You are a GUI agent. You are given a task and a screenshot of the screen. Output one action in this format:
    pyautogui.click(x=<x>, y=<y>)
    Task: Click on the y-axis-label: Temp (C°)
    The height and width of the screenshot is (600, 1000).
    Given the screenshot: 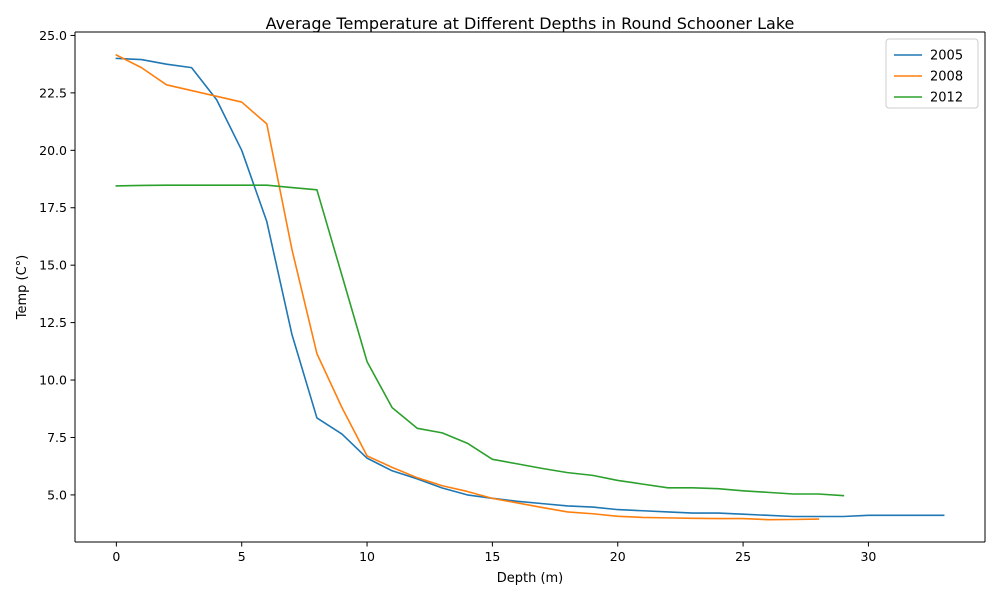 What is the action you would take?
    pyautogui.click(x=22, y=288)
    